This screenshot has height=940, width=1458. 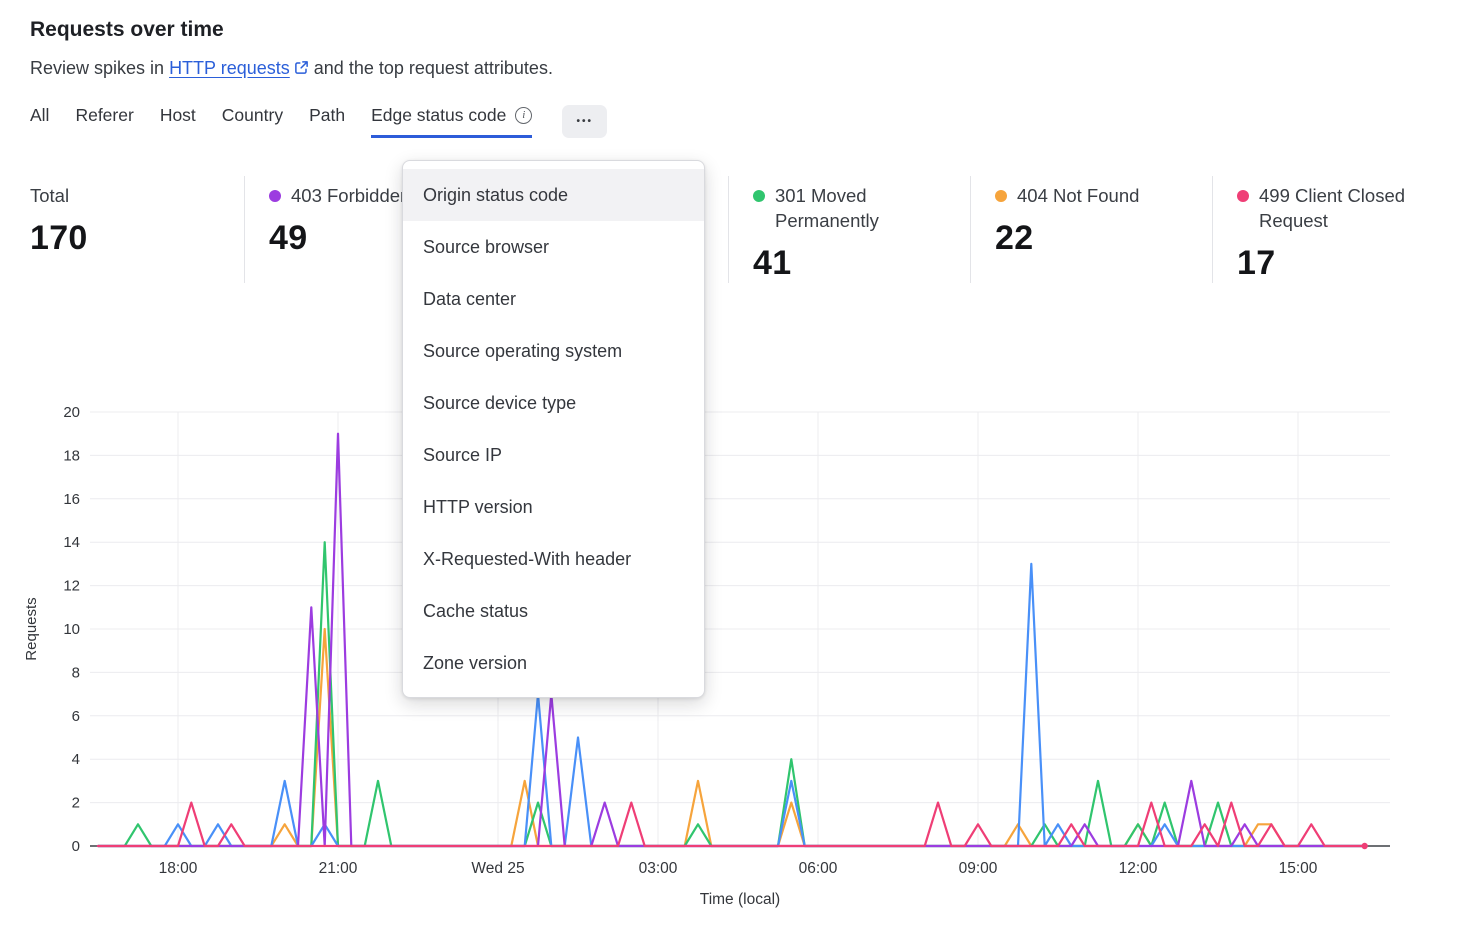 What do you see at coordinates (252, 115) in the screenshot?
I see `tab-country: Country` at bounding box center [252, 115].